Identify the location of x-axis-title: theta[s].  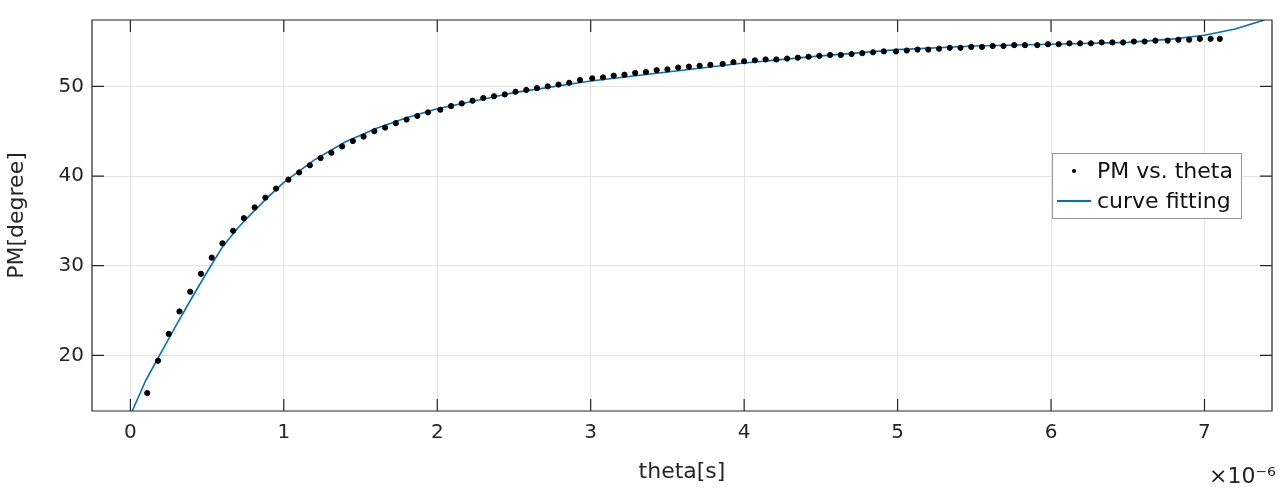
(682, 470).